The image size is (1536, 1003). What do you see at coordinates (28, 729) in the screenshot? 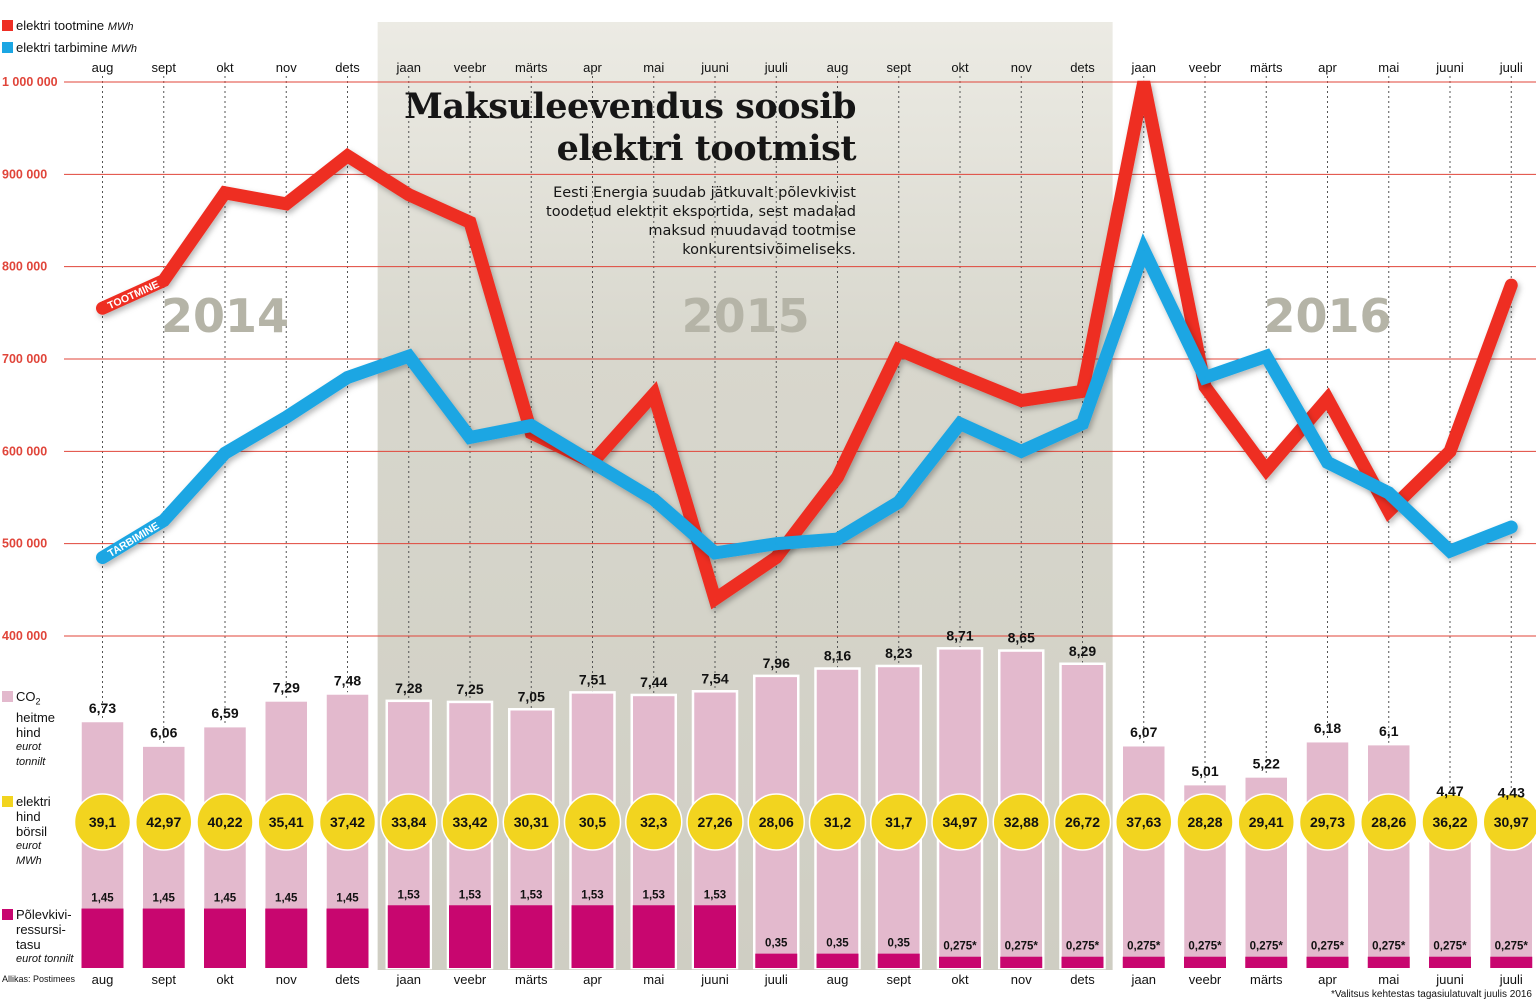
I see `side-label-co2: CO2 heitme hind eurot tonnilt` at bounding box center [28, 729].